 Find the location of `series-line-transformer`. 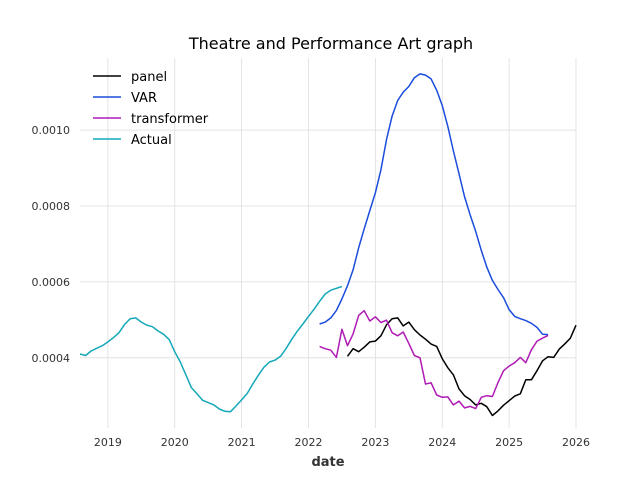

series-line-transformer is located at coordinates (434, 359).